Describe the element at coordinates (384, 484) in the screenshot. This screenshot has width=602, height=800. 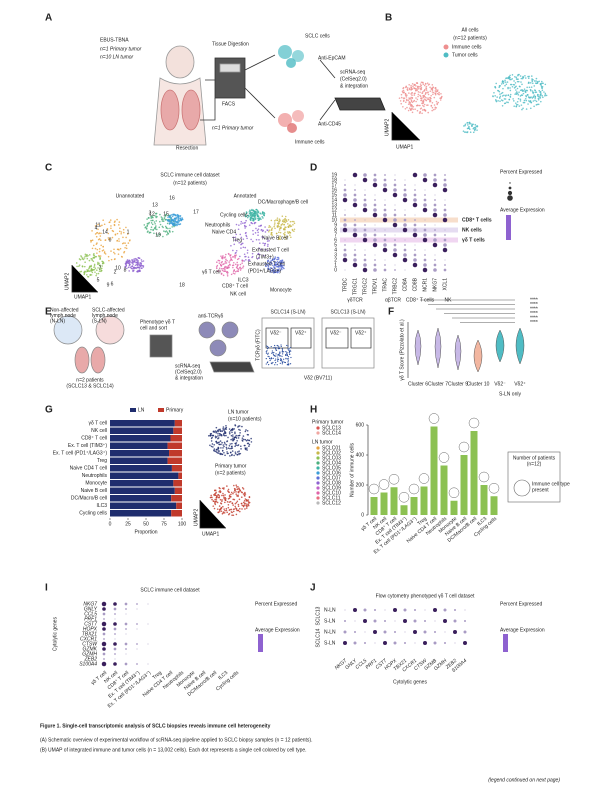
I see `patient-glyph` at that location.